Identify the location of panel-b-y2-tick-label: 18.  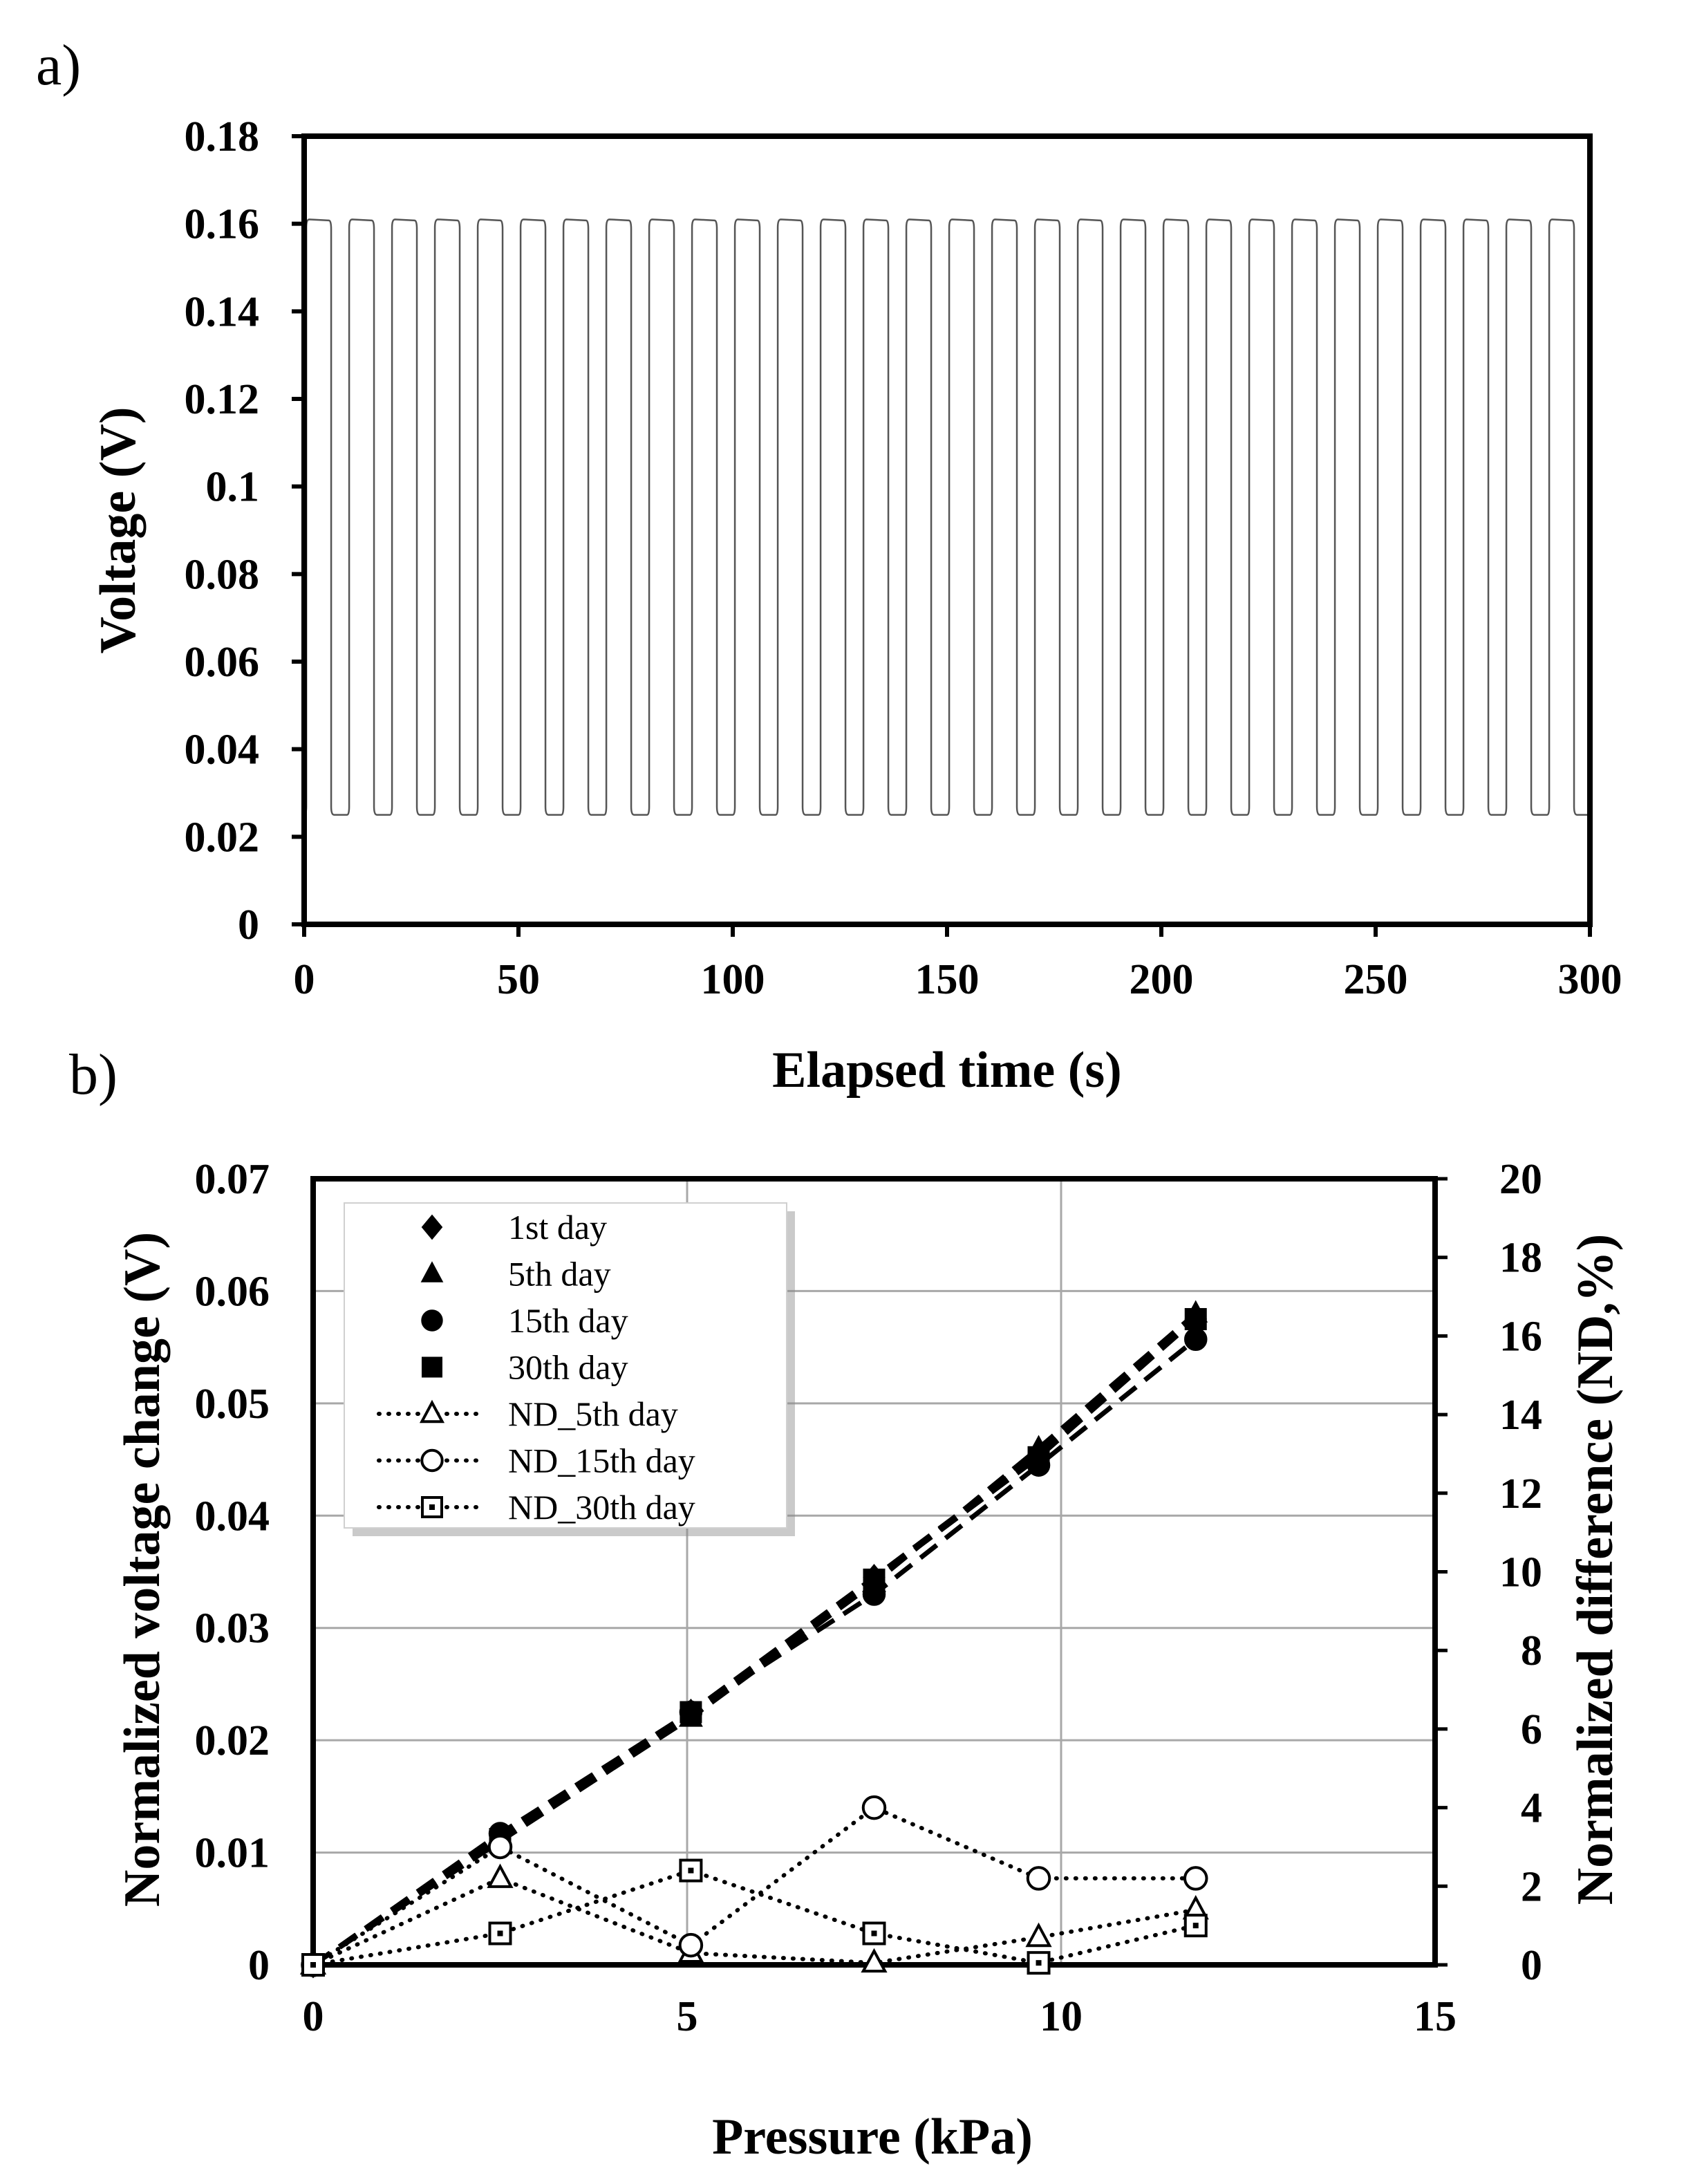
(1520, 1258).